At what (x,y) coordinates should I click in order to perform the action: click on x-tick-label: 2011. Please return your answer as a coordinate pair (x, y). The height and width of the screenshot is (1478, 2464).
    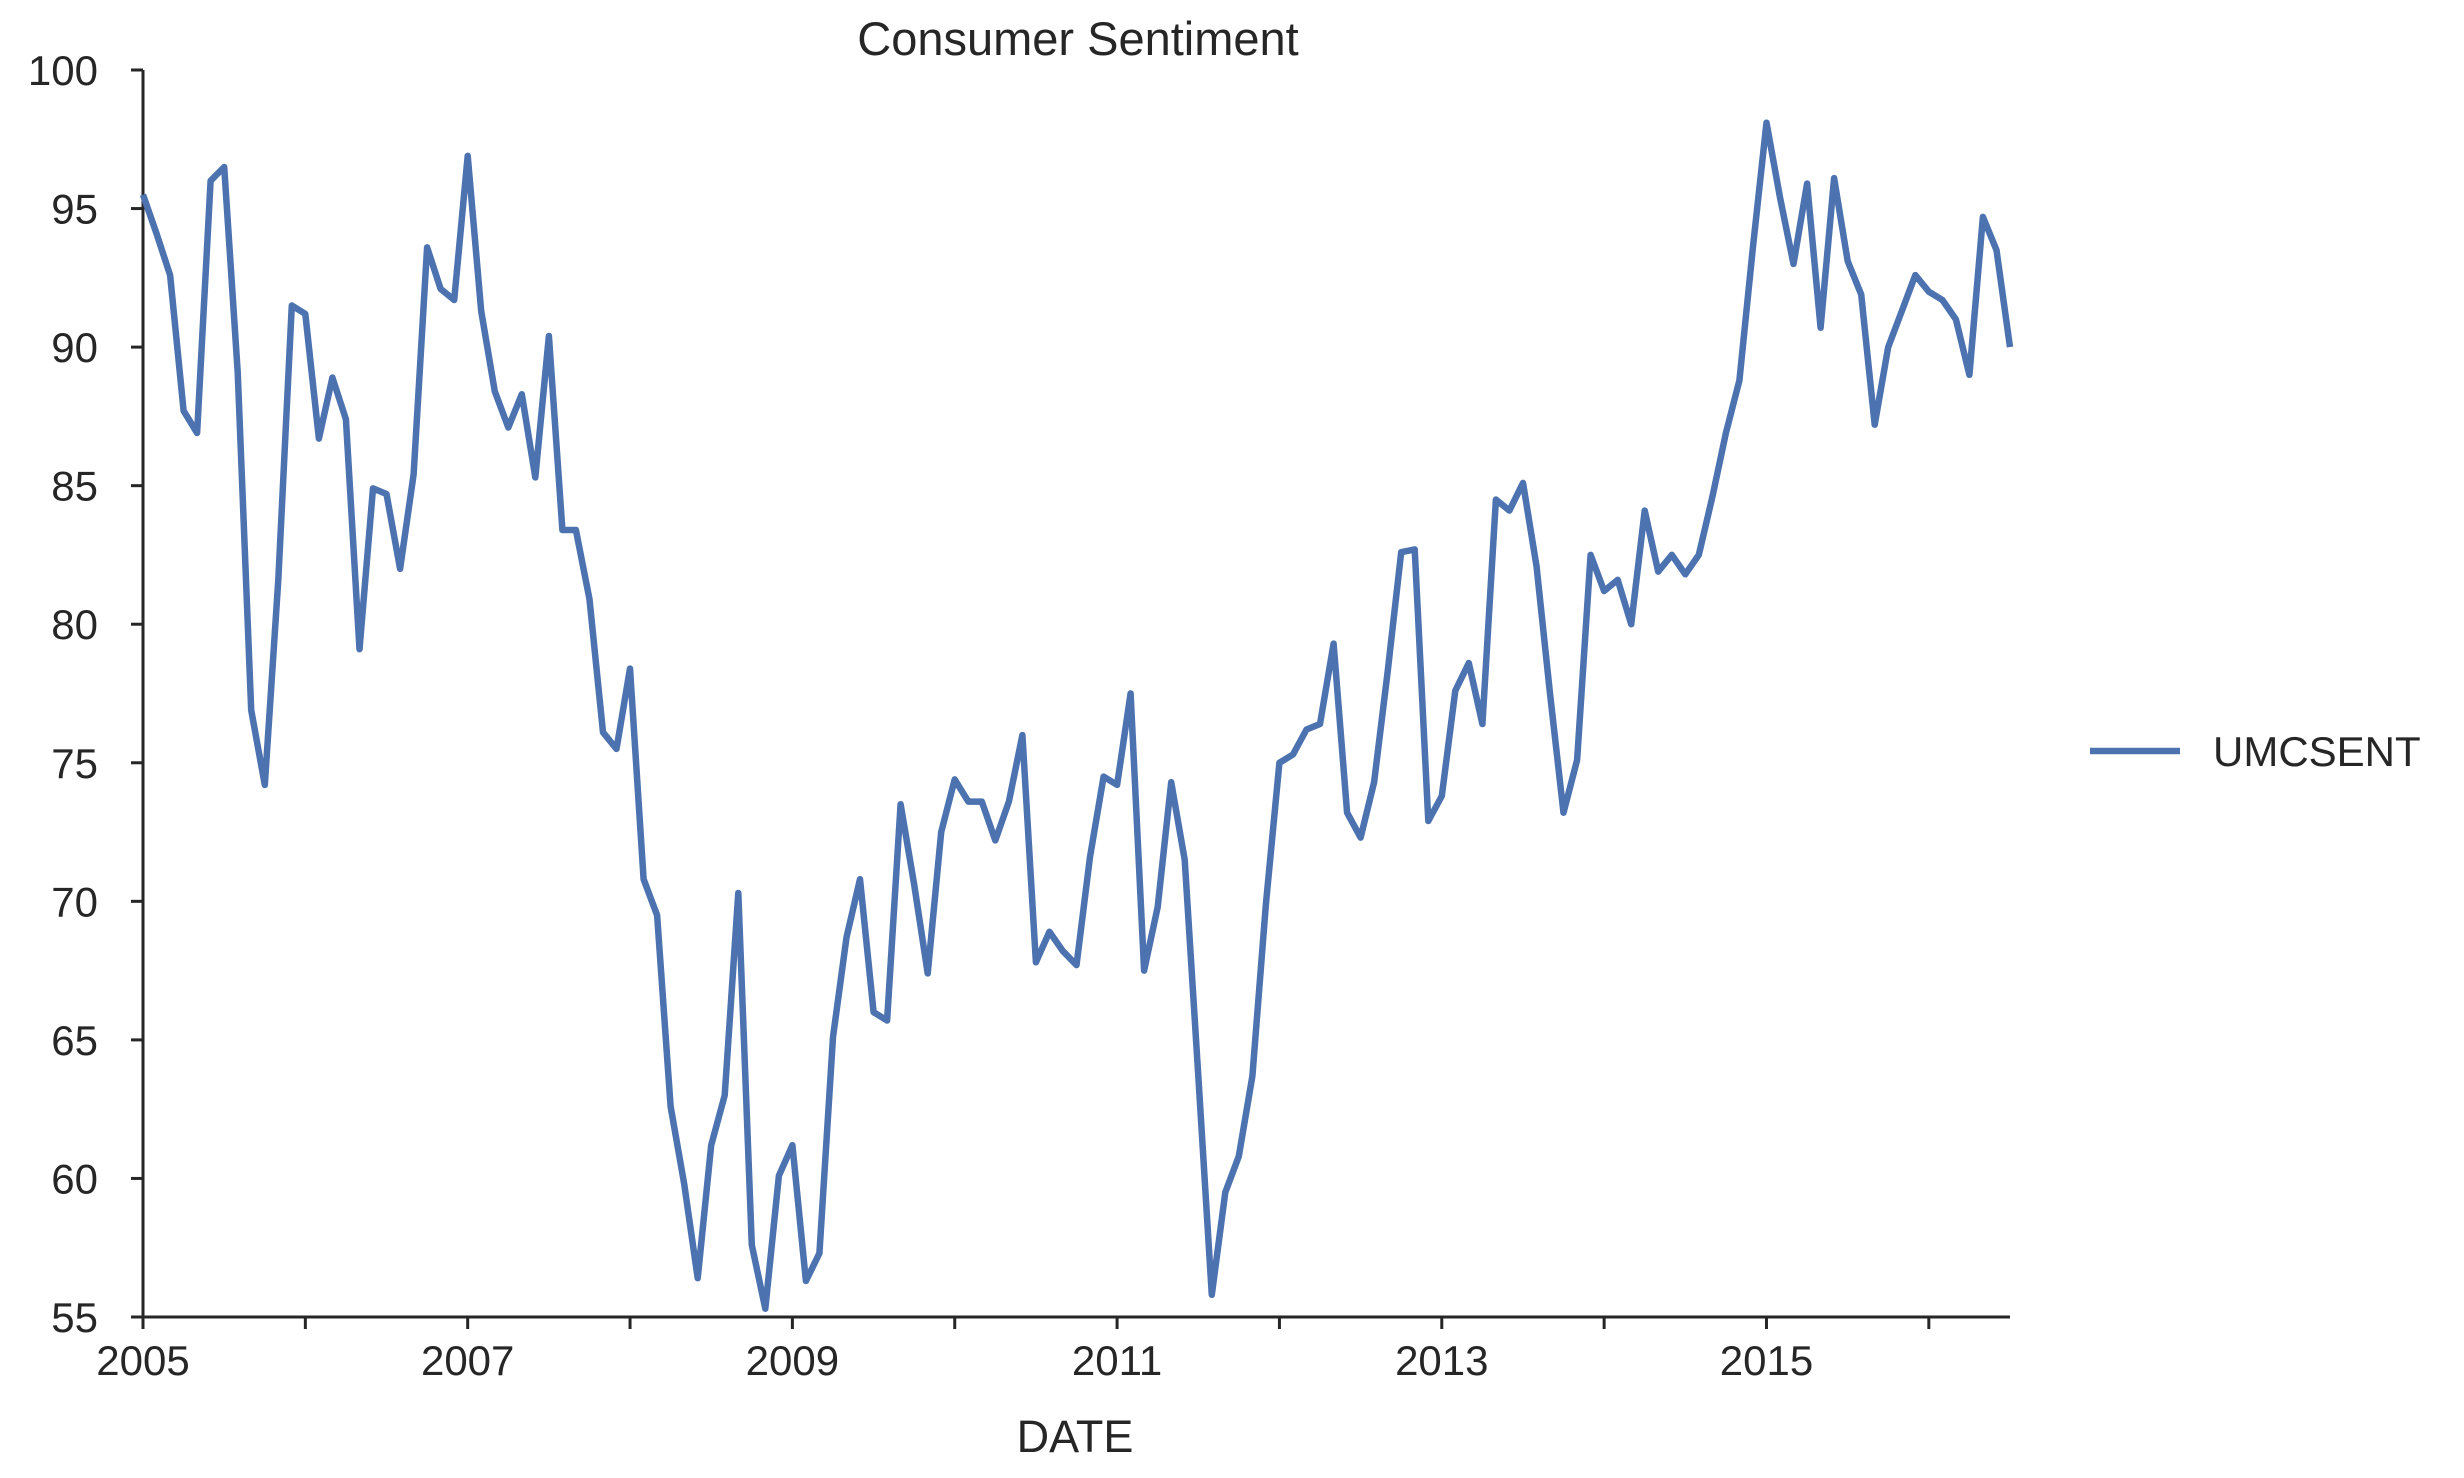
    Looking at the image, I should click on (1117, 1360).